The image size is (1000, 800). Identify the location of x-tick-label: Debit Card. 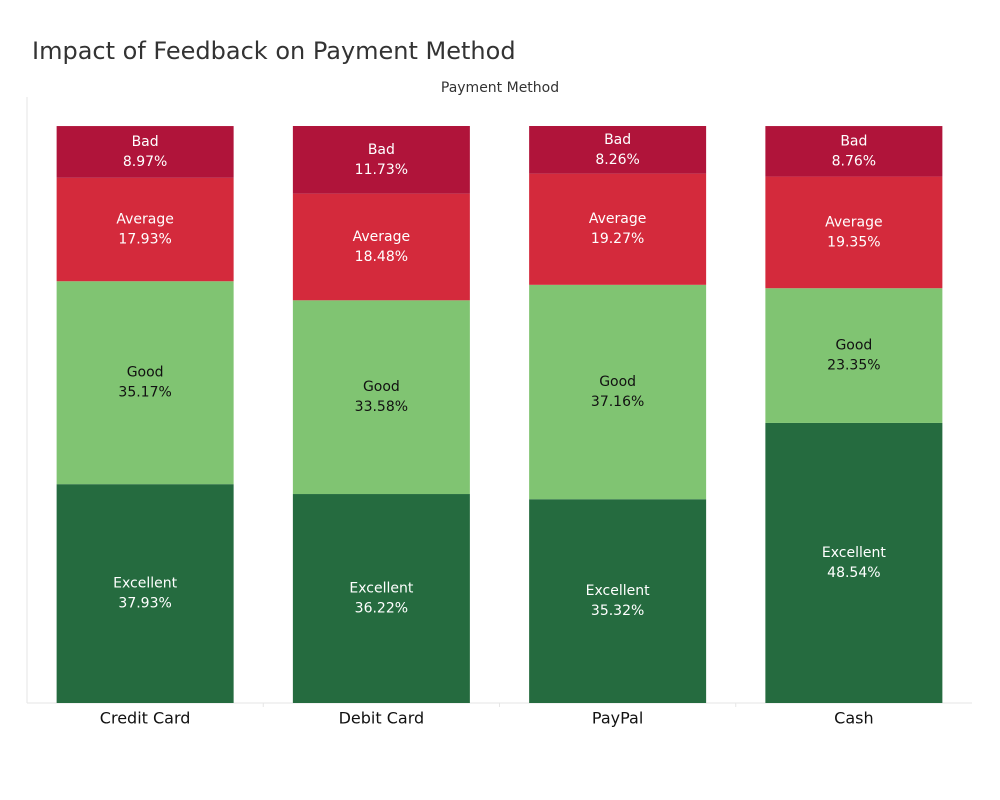
(382, 718).